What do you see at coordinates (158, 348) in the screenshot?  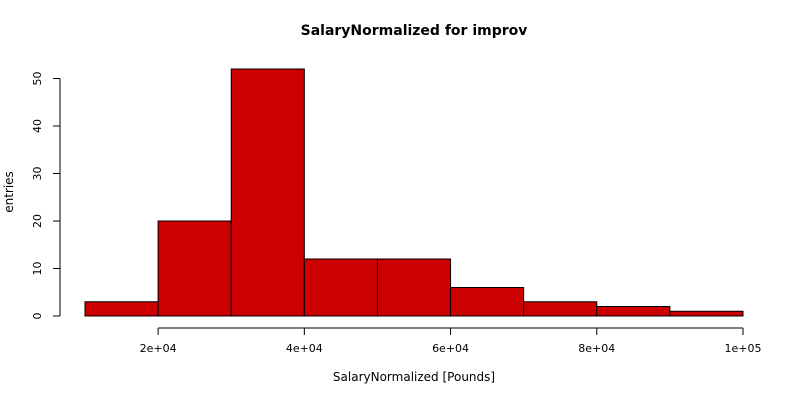 I see `x-tick-label: 2e+04` at bounding box center [158, 348].